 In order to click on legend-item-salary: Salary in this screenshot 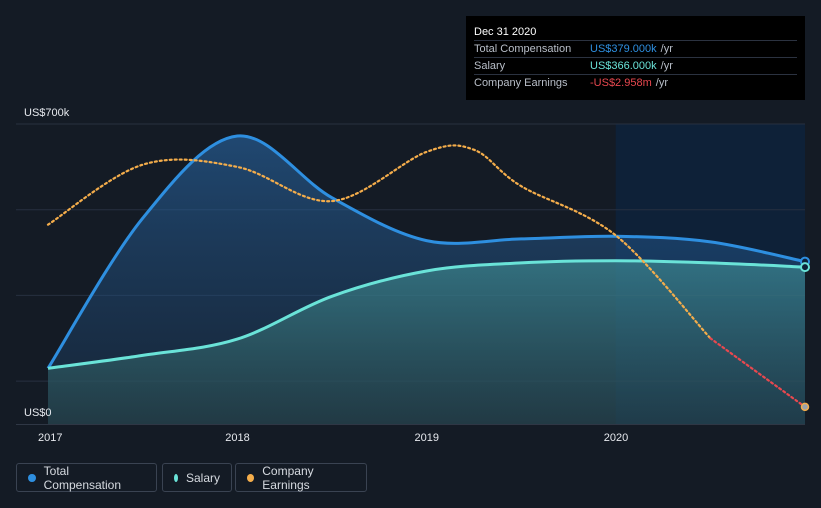, I will do `click(197, 477)`.